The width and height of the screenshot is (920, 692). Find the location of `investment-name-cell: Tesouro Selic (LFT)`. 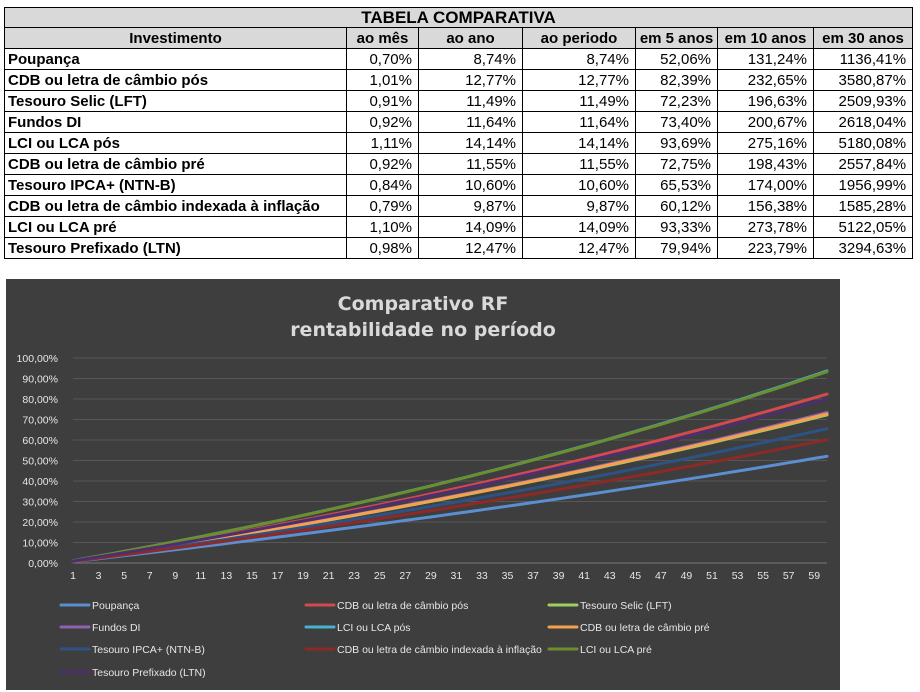

investment-name-cell: Tesouro Selic (LFT) is located at coordinates (175, 101).